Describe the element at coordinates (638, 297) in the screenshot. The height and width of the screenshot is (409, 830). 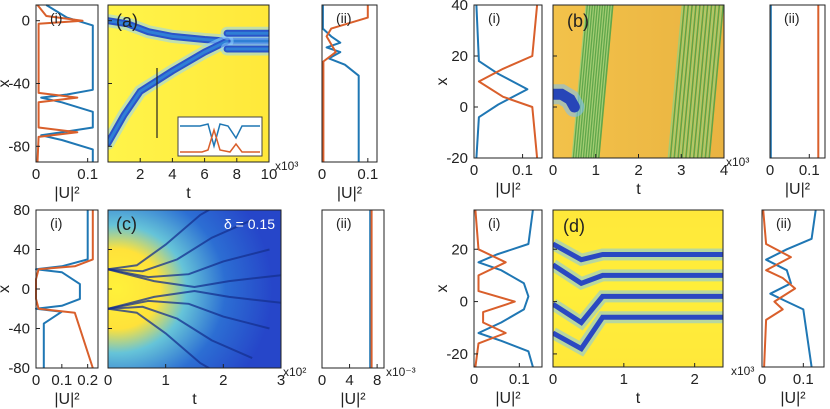
I see `heatmap-d-beams` at that location.